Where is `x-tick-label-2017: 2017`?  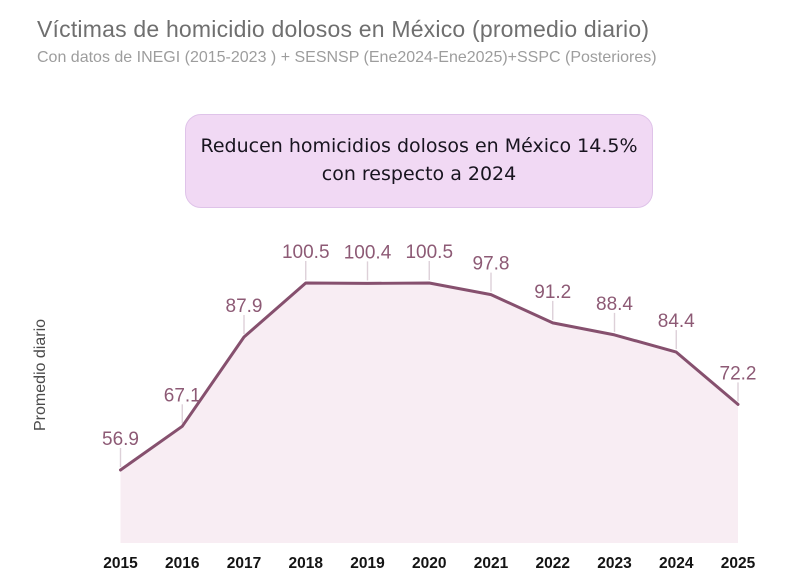
x-tick-label-2017: 2017 is located at coordinates (244, 563).